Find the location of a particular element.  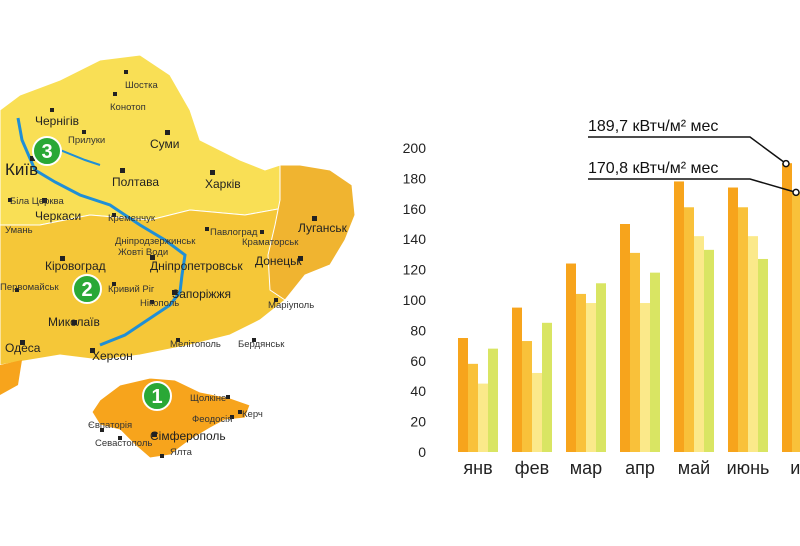

city-uman: Умань is located at coordinates (19, 230).